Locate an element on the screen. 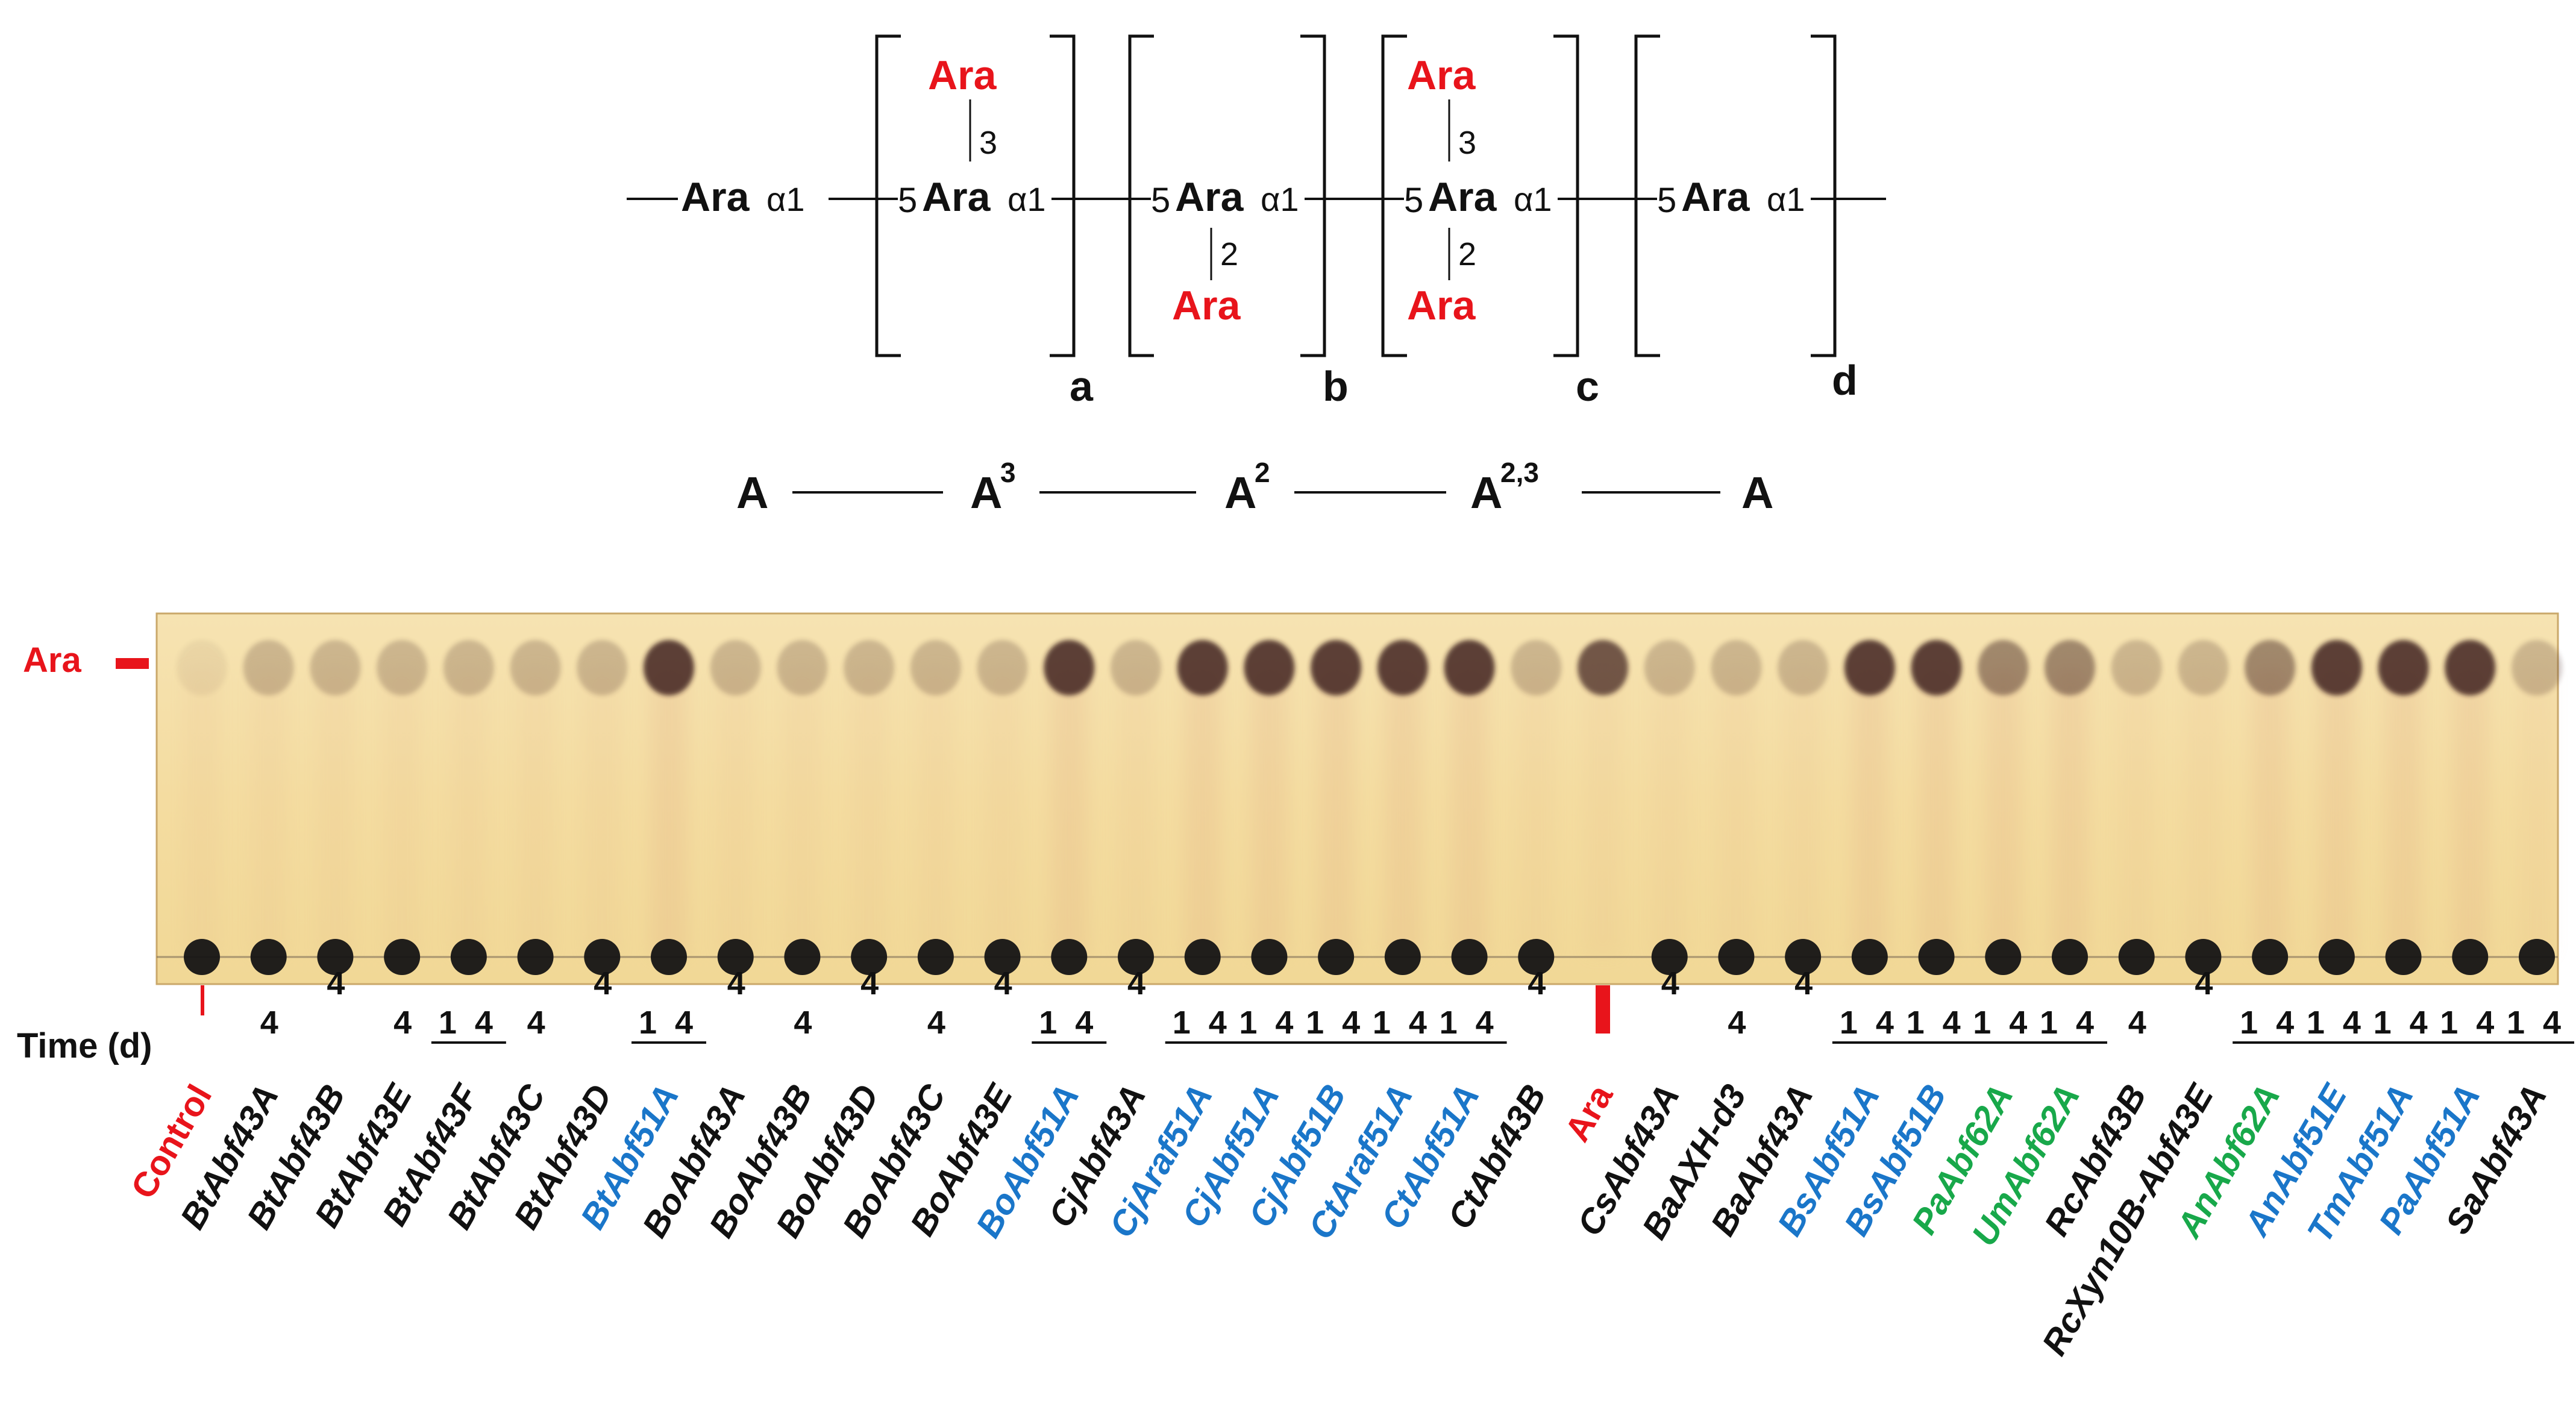 The width and height of the screenshot is (2576, 1421). ara-marker-tick is located at coordinates (132, 663).